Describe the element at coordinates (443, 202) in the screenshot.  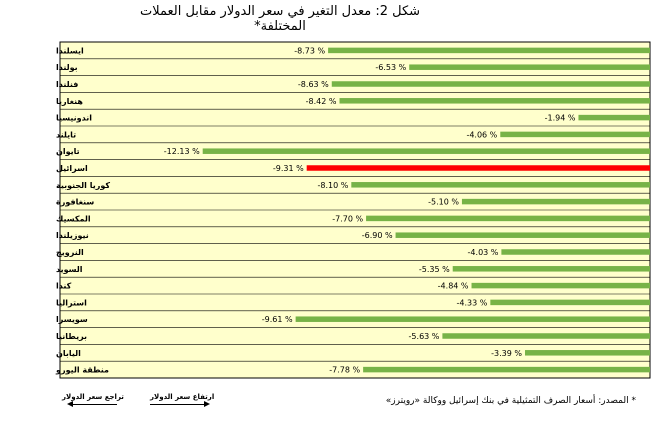
I see `value-label: -5.10 %` at that location.